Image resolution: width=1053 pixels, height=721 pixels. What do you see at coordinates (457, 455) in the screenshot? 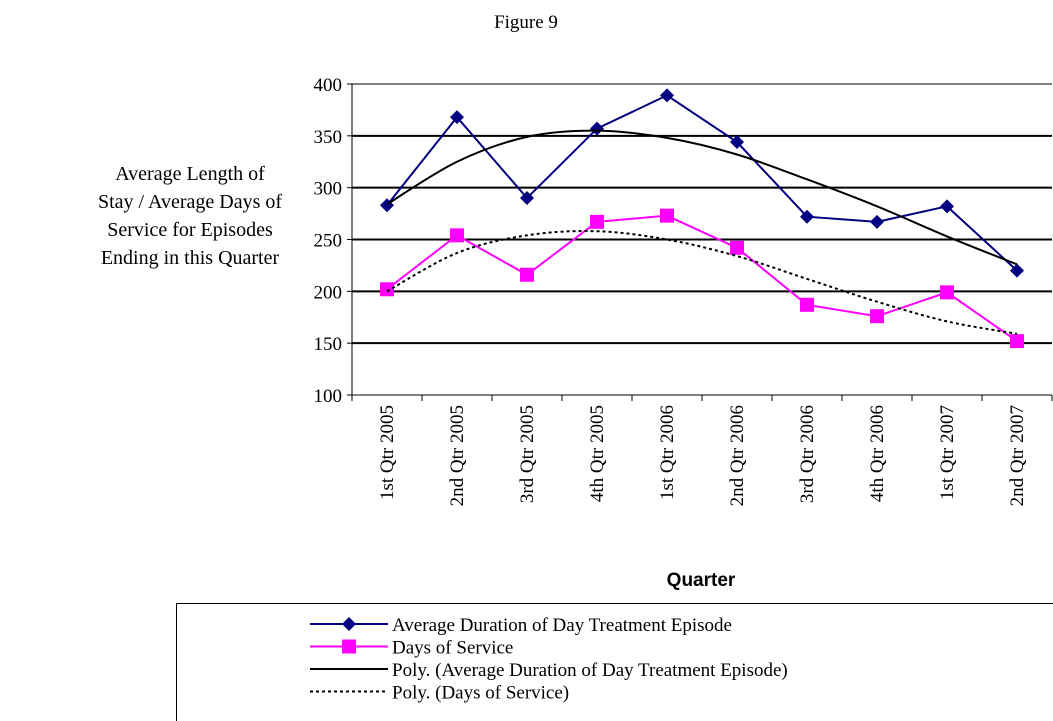
I see `x-tick-label: 2nd Qtr 2005` at bounding box center [457, 455].